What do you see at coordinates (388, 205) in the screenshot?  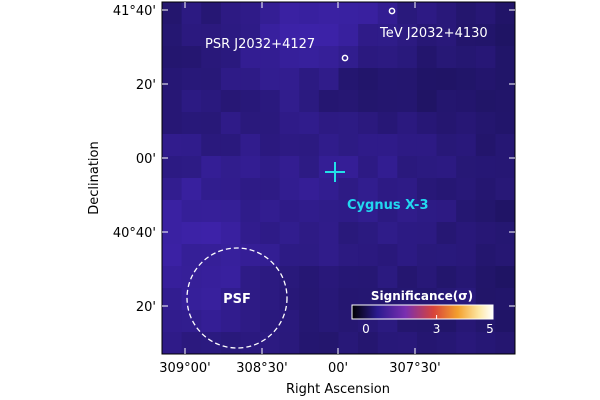 I see `cygnus-x3-label: Cygnus X-3` at bounding box center [388, 205].